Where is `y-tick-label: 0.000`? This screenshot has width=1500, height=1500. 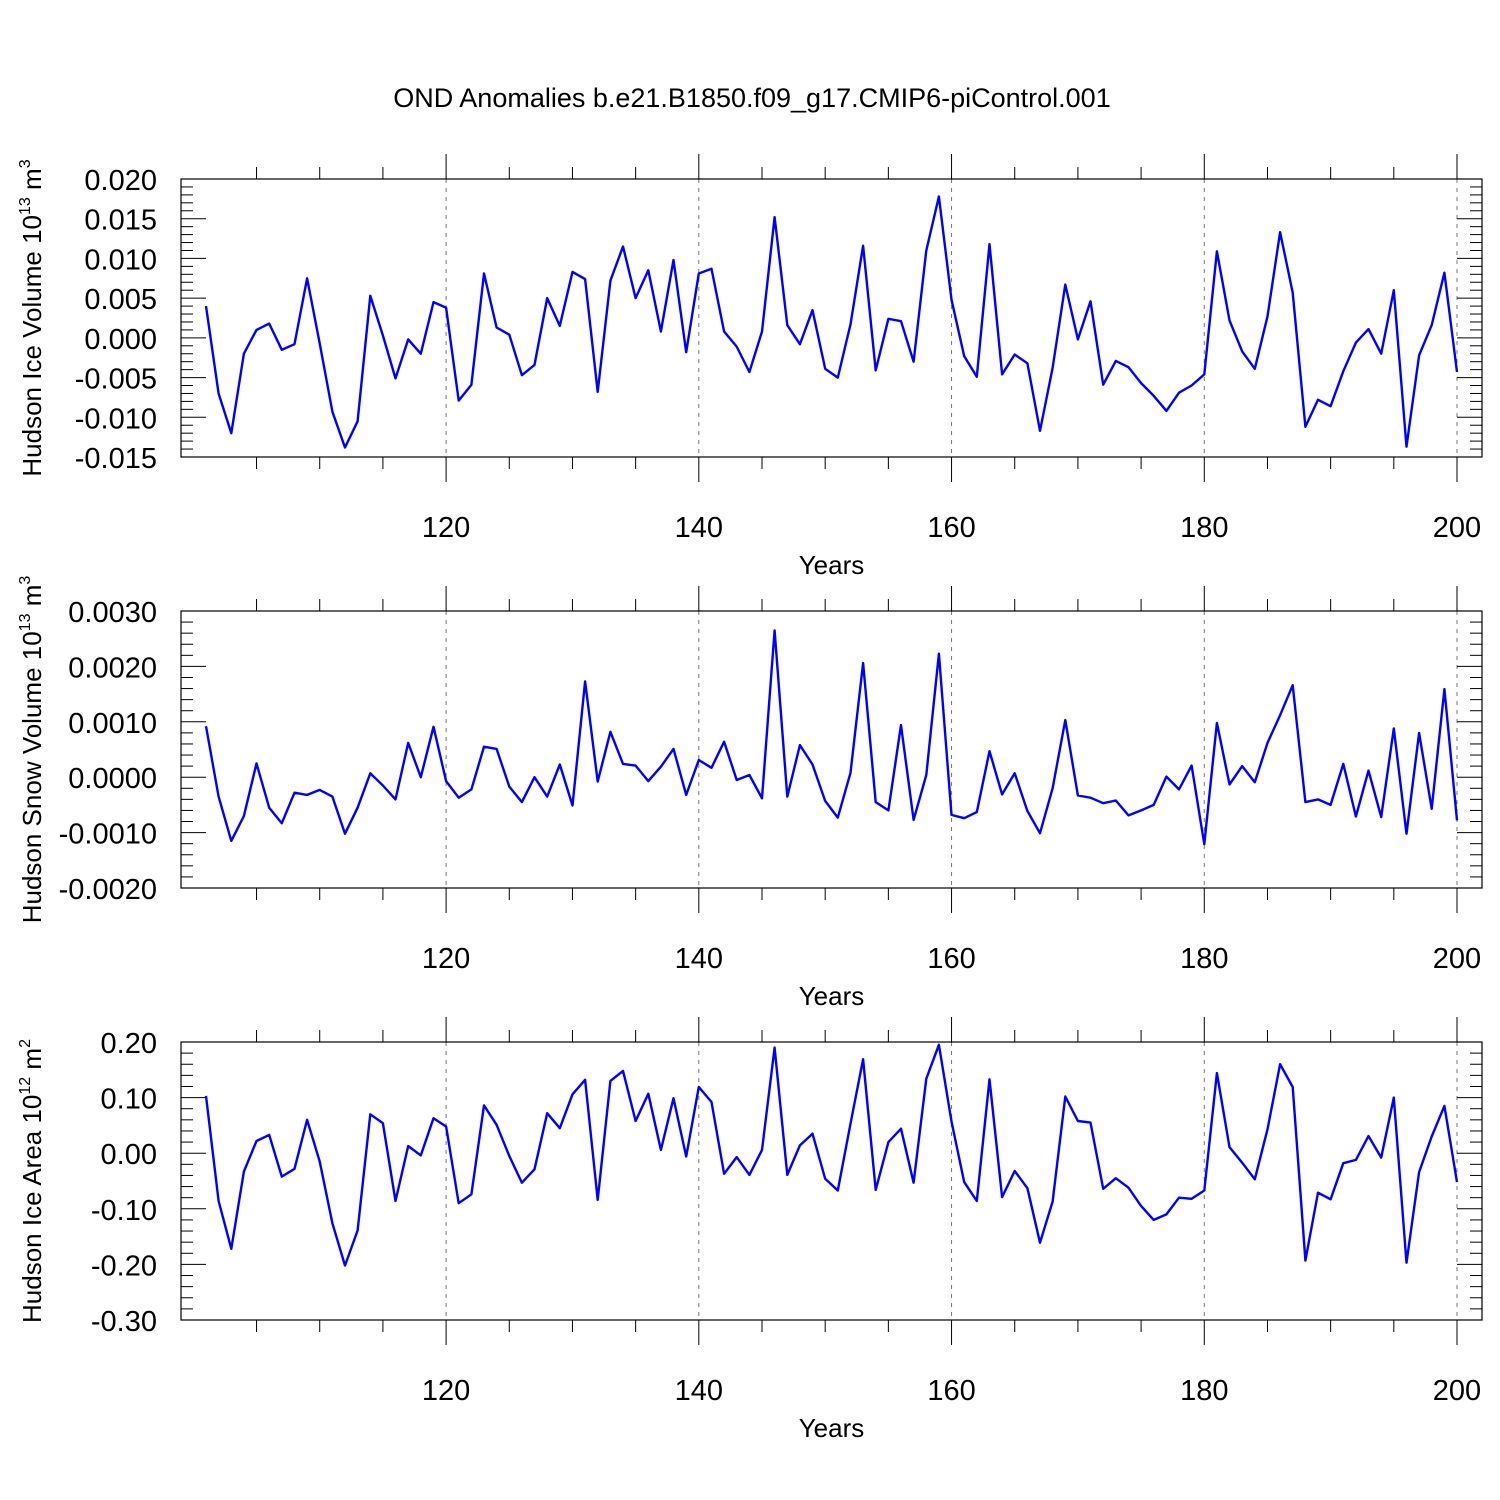 y-tick-label: 0.000 is located at coordinates (120, 340).